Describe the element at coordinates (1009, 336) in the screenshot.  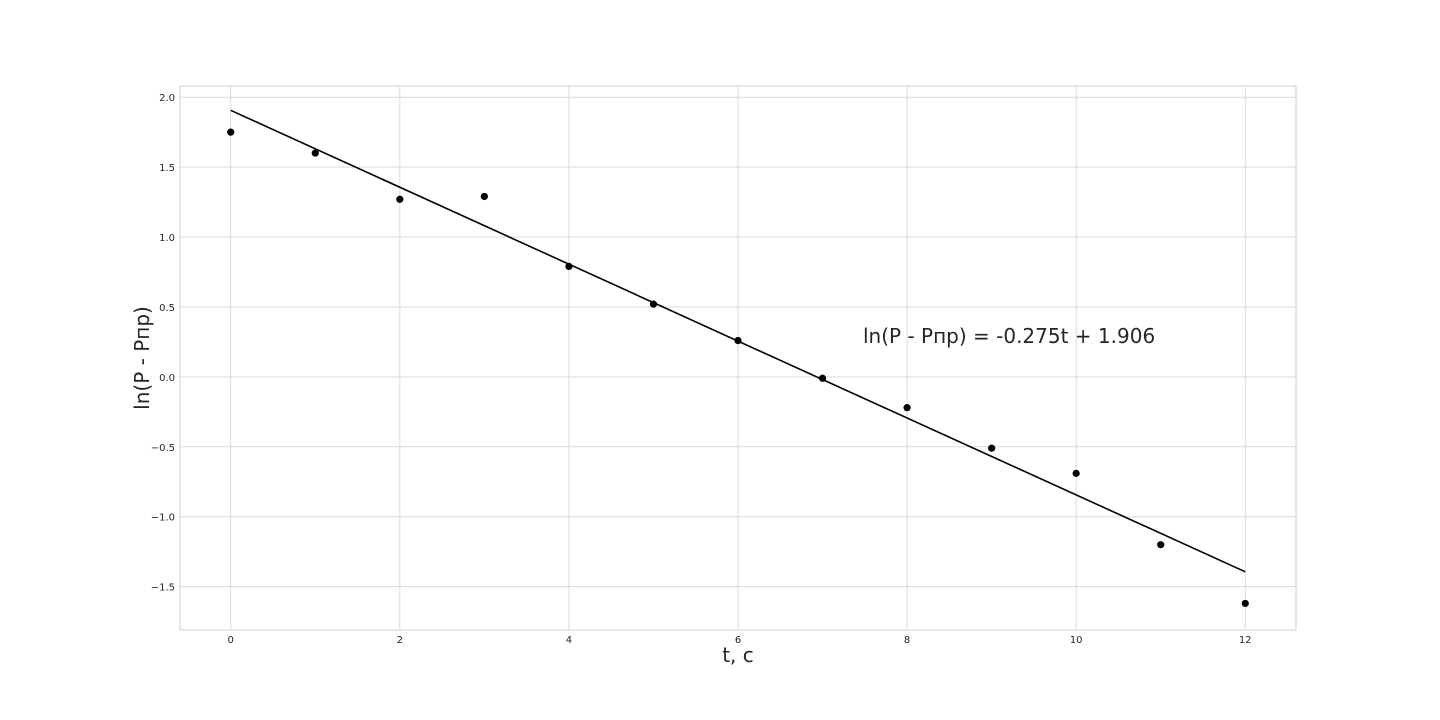
I see `fit-equation-annotation: ln(P - Pпр) = -0.275t + 1.906` at that location.